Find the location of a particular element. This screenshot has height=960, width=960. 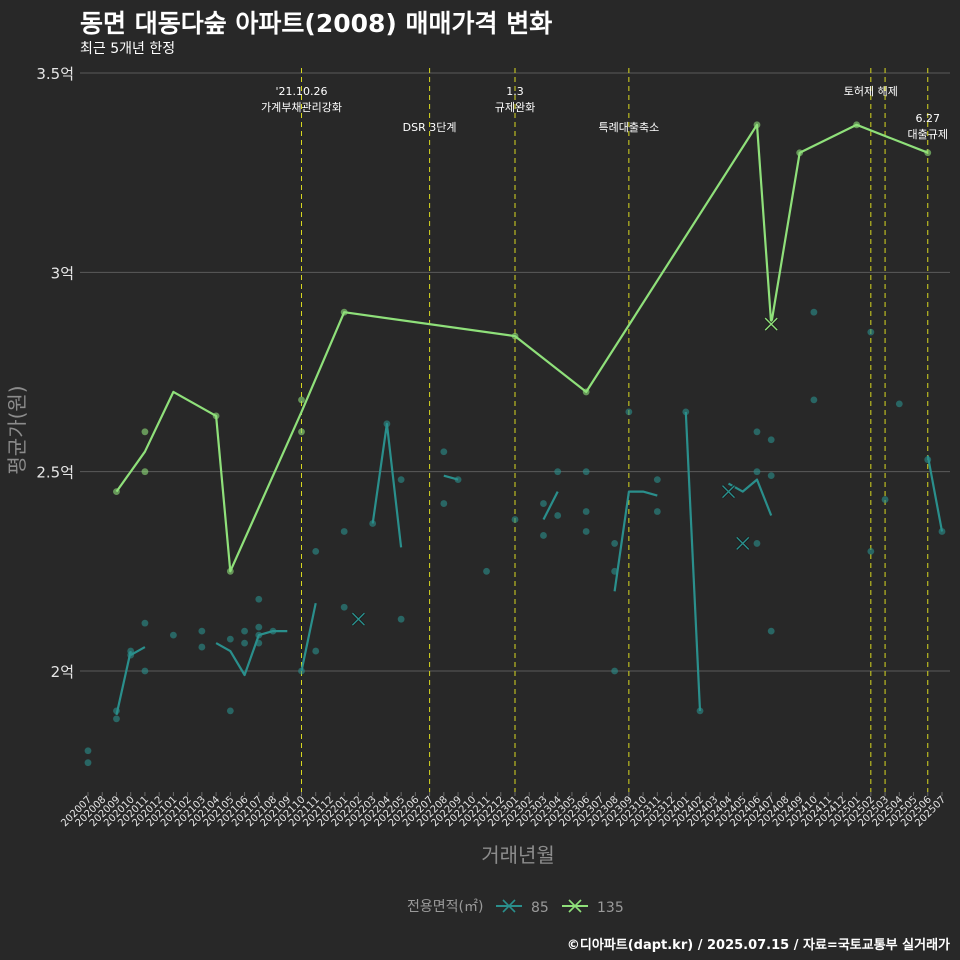

chart-title: 동면 대동다숲 아파트(2008) 매매가격 변화 is located at coordinates (316, 23).